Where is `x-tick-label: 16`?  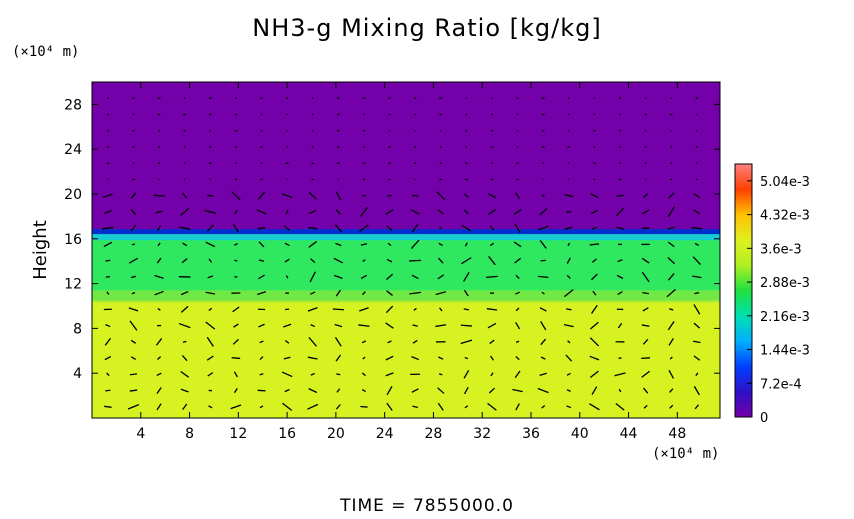
x-tick-label: 16 is located at coordinates (287, 434).